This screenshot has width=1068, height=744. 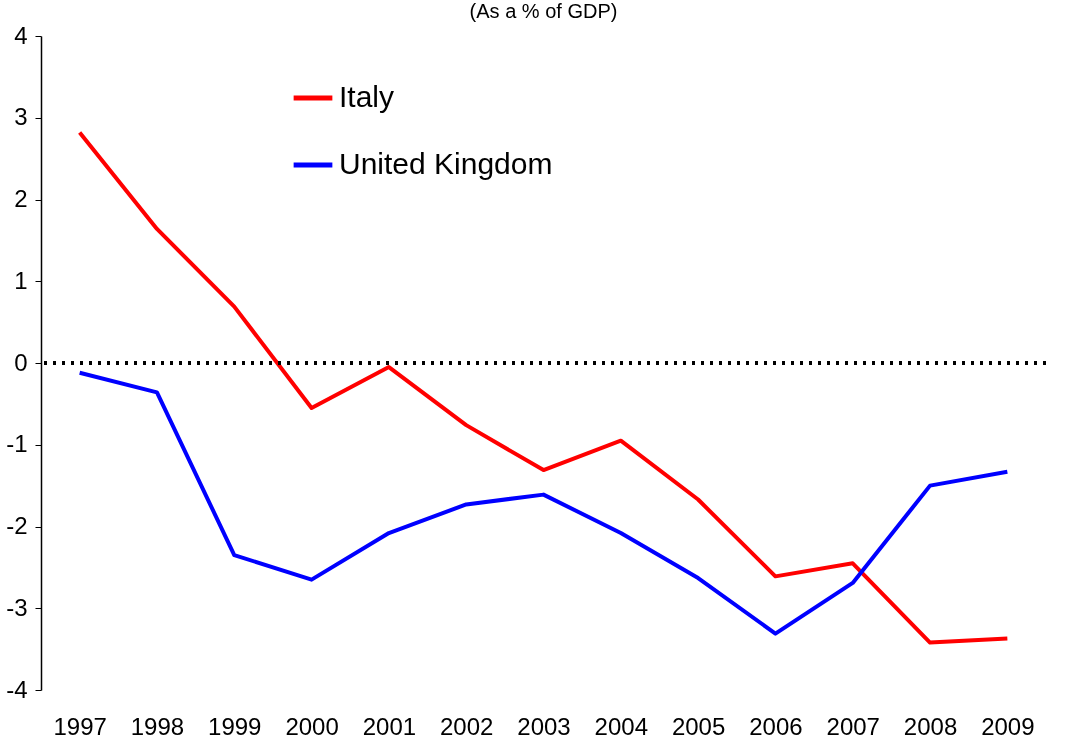 What do you see at coordinates (21, 362) in the screenshot?
I see `y-tick-label: 0` at bounding box center [21, 362].